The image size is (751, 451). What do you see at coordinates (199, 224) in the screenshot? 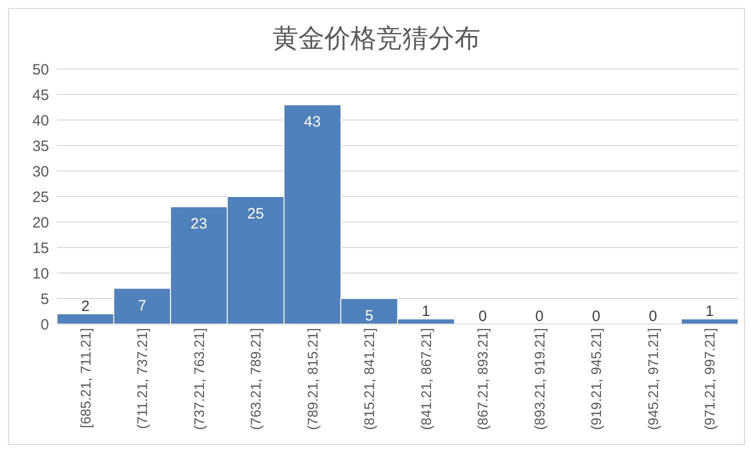
I see `data-label: 23` at bounding box center [199, 224].